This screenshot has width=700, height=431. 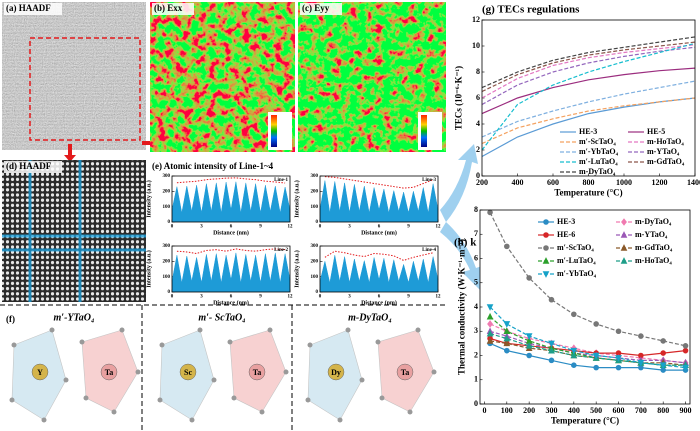 What do you see at coordinates (553, 182) in the screenshot?
I see `x-tick-label: 600` at bounding box center [553, 182].